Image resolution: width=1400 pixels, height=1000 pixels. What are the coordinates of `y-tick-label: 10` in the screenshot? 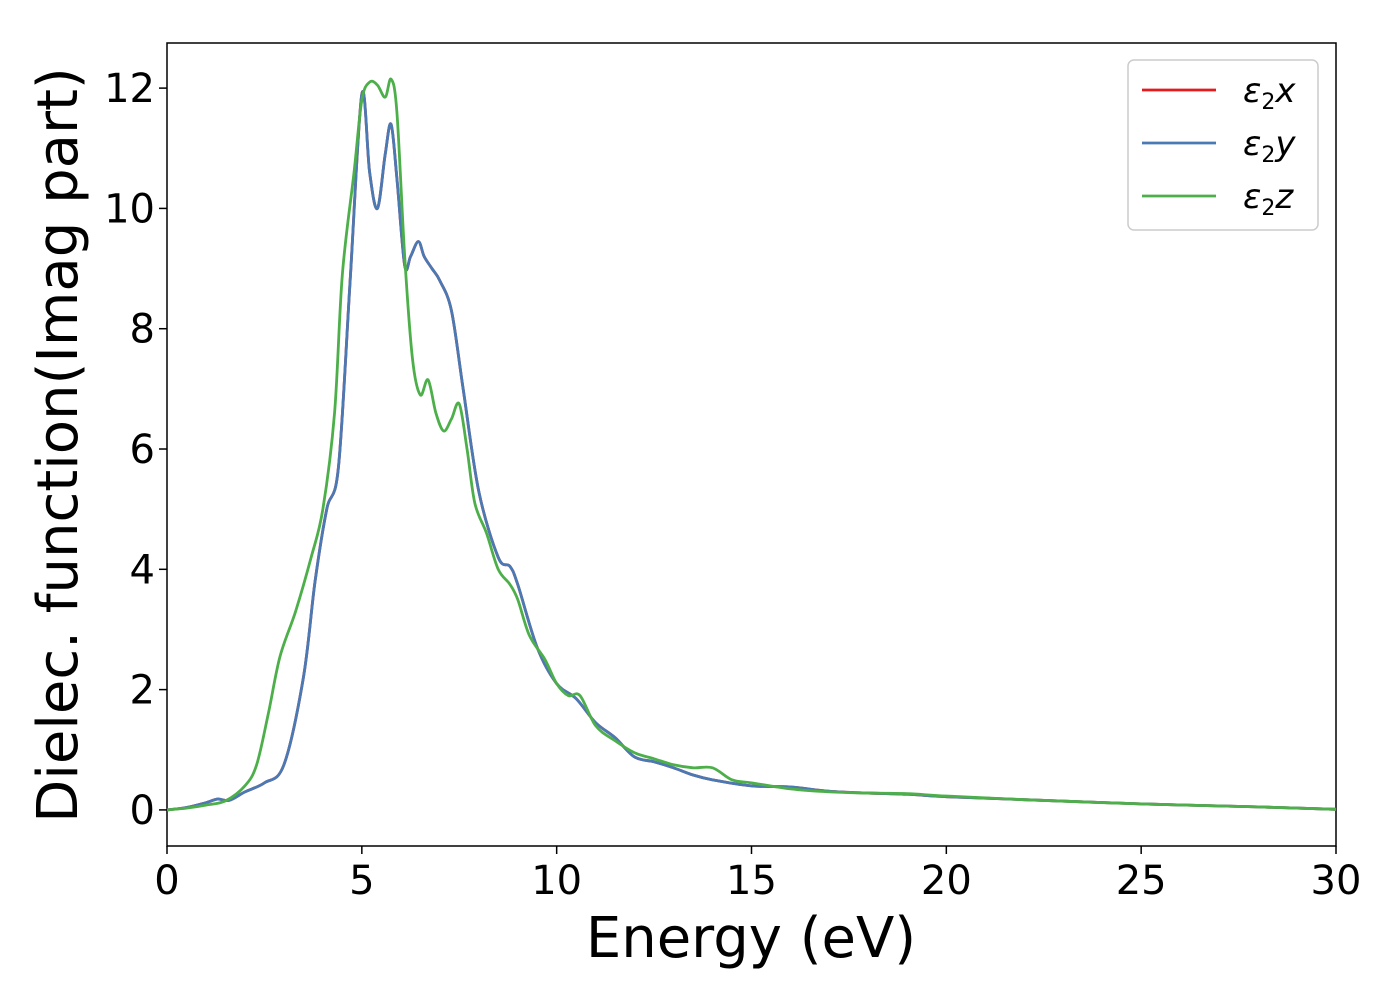 It's located at (129, 209).